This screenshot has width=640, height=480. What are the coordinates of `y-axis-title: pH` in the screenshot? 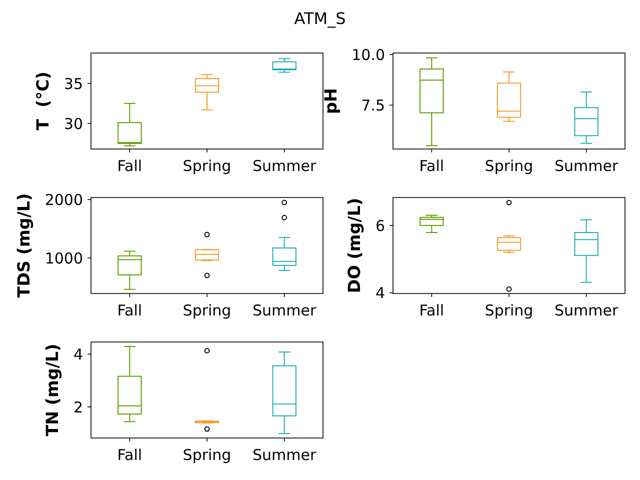 It's located at (330, 101).